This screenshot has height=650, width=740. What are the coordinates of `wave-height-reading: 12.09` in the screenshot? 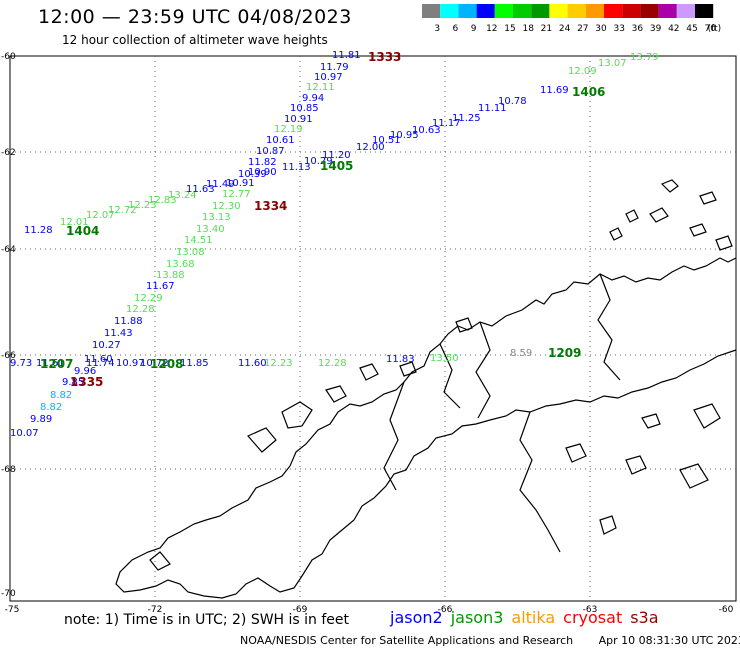 It's located at (582, 71).